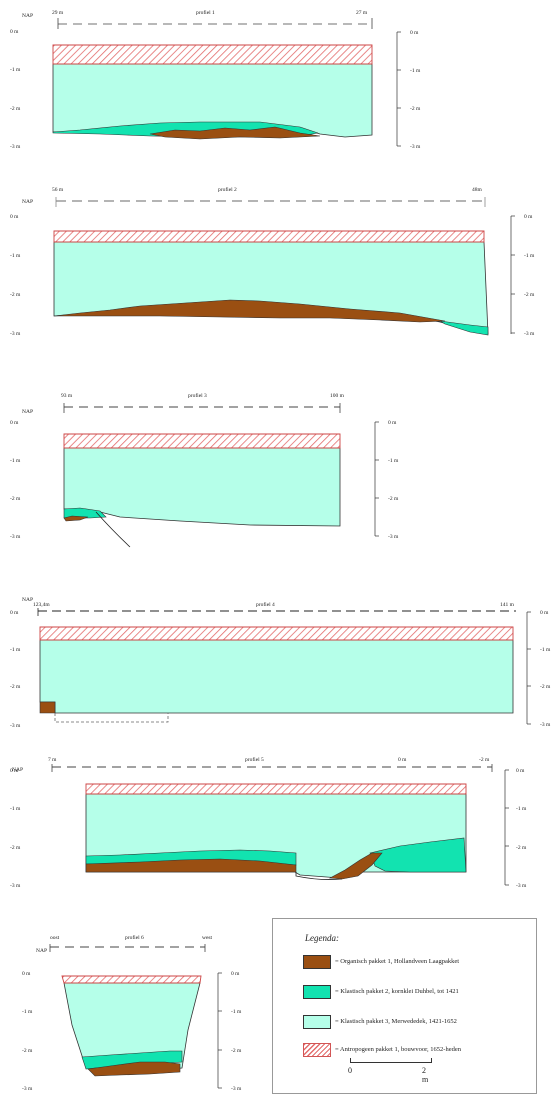 This screenshot has width=553, height=1105. Describe the element at coordinates (236, 1089) in the screenshot. I see `profile-6-right-tick-3: -3 m` at that location.